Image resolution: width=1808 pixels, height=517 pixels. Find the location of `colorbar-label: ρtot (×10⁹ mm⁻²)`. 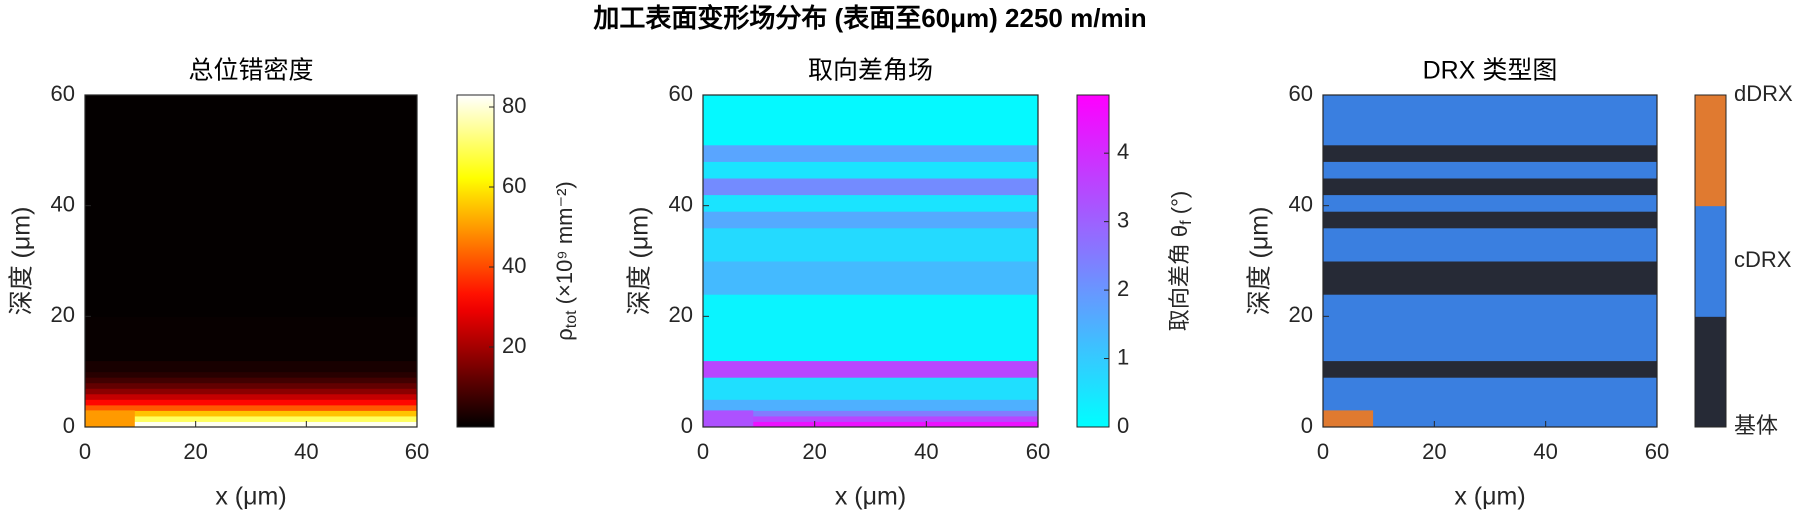

colorbar-label: ρtot (×10⁹ mm⁻²) is located at coordinates (566, 261).